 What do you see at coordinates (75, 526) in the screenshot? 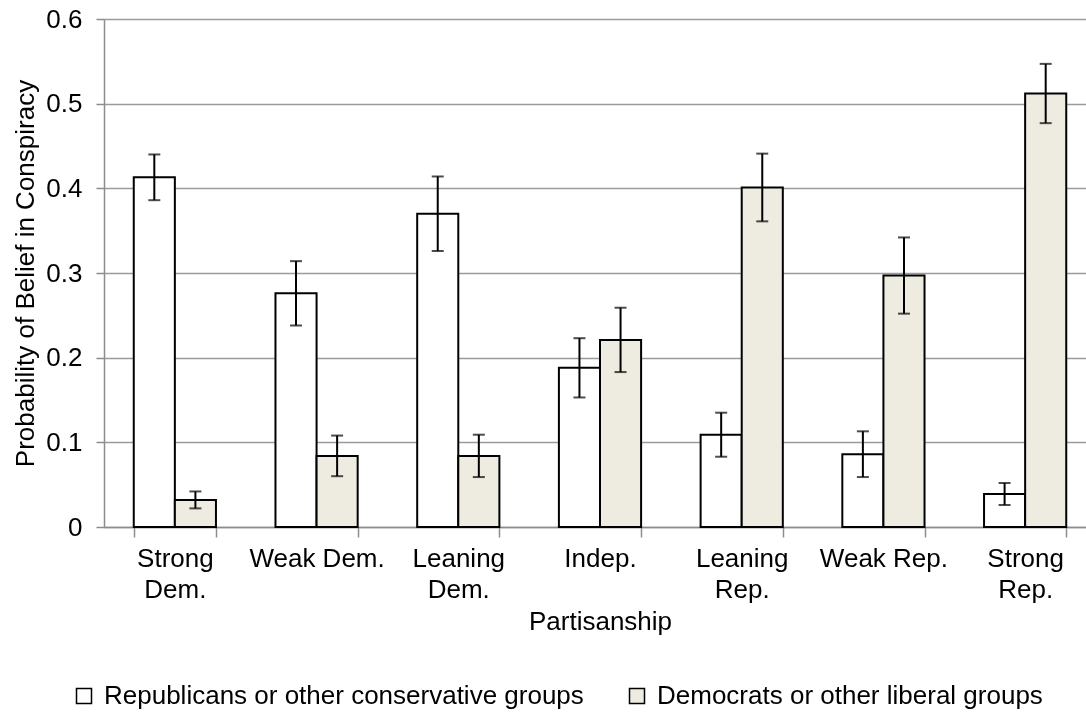
I see `y-tick-label: 0` at bounding box center [75, 526].